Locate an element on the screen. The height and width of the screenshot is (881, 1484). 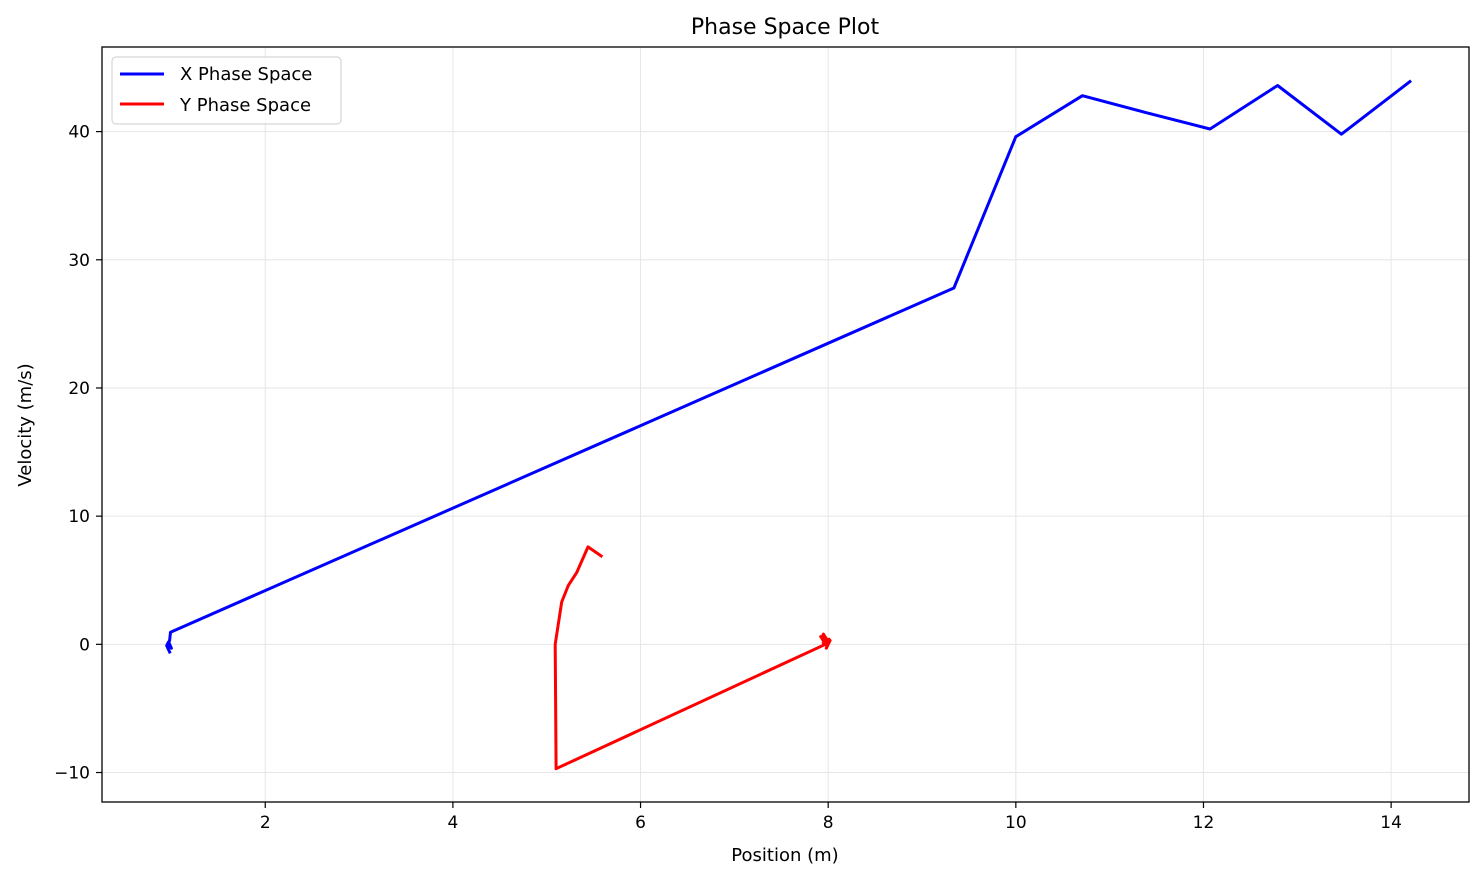
y-tick-label: −10 is located at coordinates (72, 774).